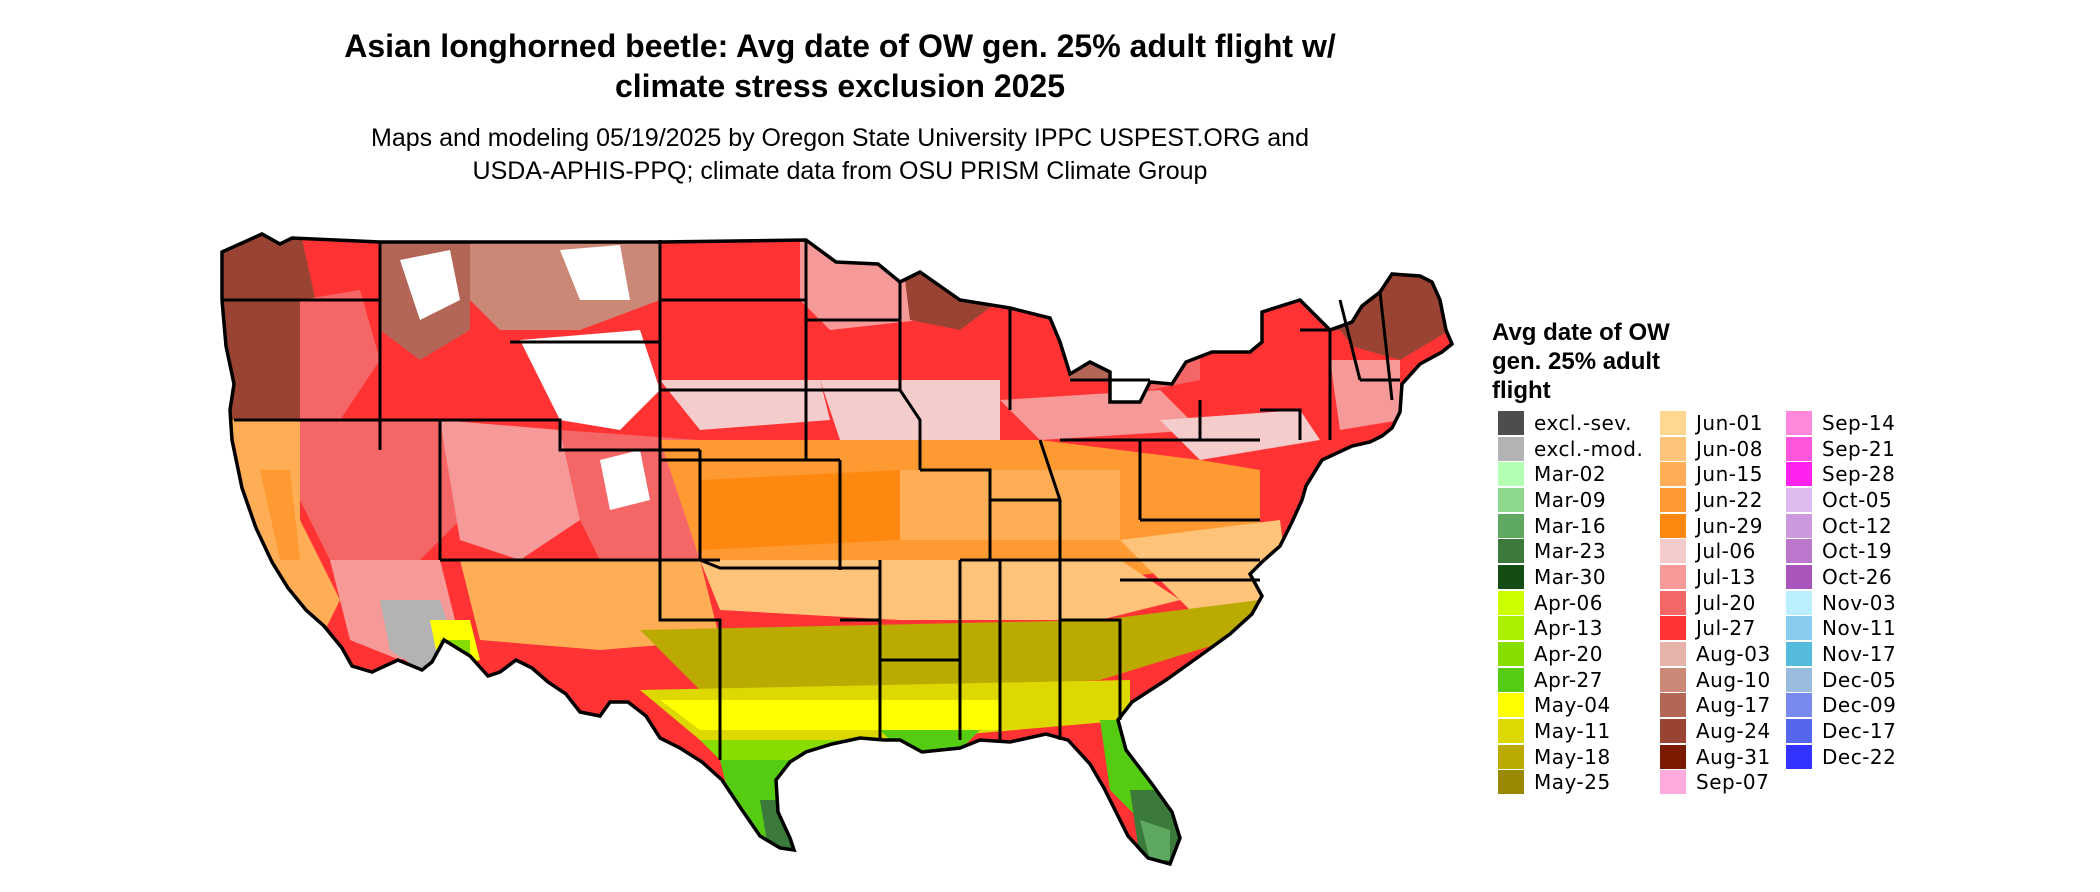  Describe the element at coordinates (1726, 602) in the screenshot. I see `legend-label: Jul-20` at that location.